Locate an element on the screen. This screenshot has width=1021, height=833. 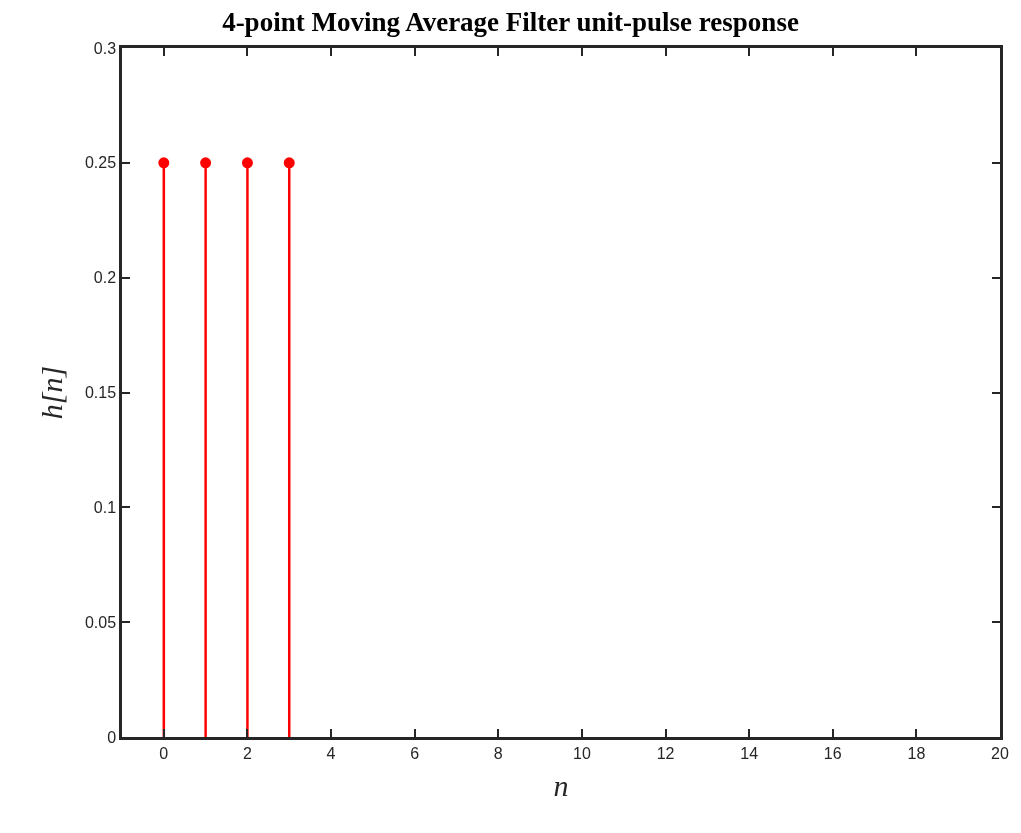
x-tick-label: 10 is located at coordinates (582, 753).